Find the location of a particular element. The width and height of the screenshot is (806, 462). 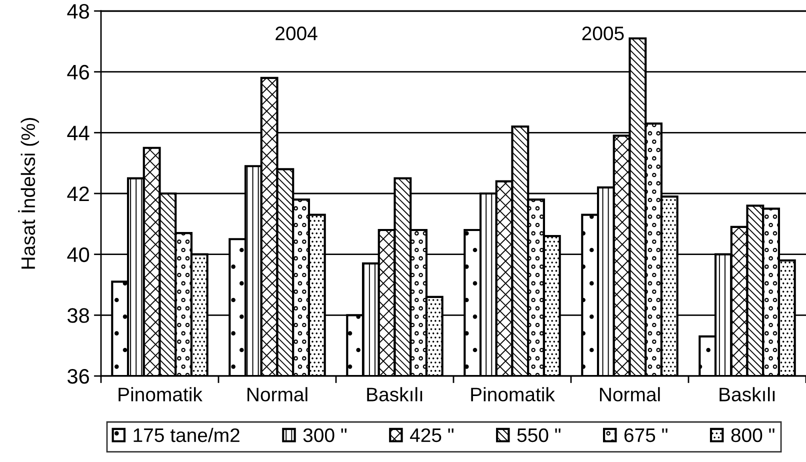

y-axis-title: Hasat İndeksi (%) is located at coordinates (28, 193).